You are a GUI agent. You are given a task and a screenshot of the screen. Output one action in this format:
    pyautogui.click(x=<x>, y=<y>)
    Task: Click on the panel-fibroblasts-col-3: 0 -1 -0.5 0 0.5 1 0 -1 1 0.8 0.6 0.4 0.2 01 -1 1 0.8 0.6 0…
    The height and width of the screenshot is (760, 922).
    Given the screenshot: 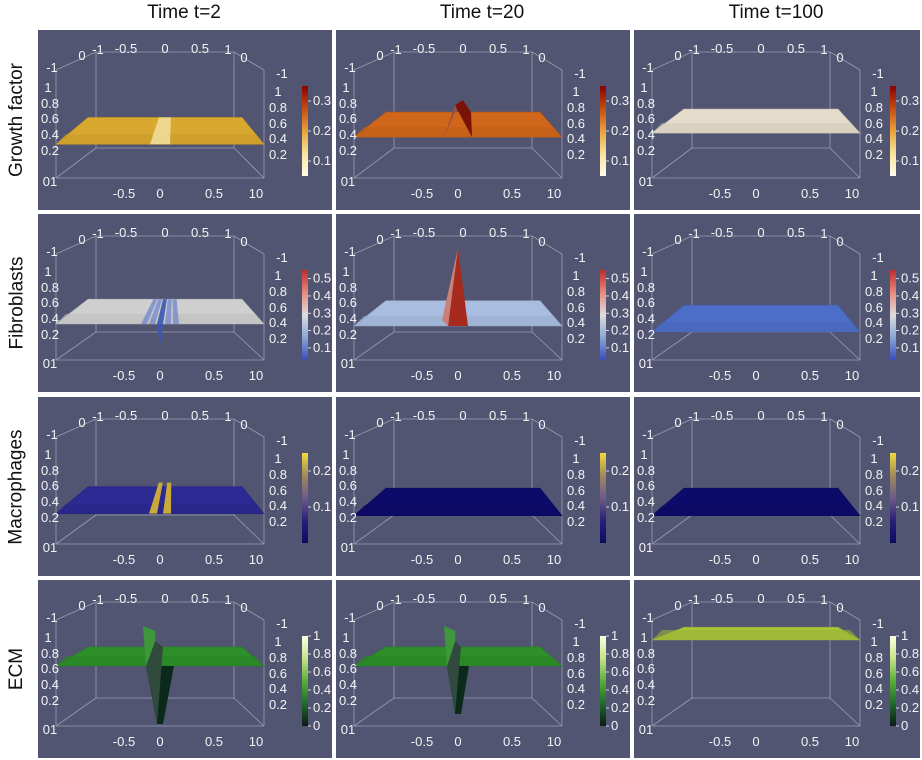 What is the action you would take?
    pyautogui.click(x=777, y=303)
    